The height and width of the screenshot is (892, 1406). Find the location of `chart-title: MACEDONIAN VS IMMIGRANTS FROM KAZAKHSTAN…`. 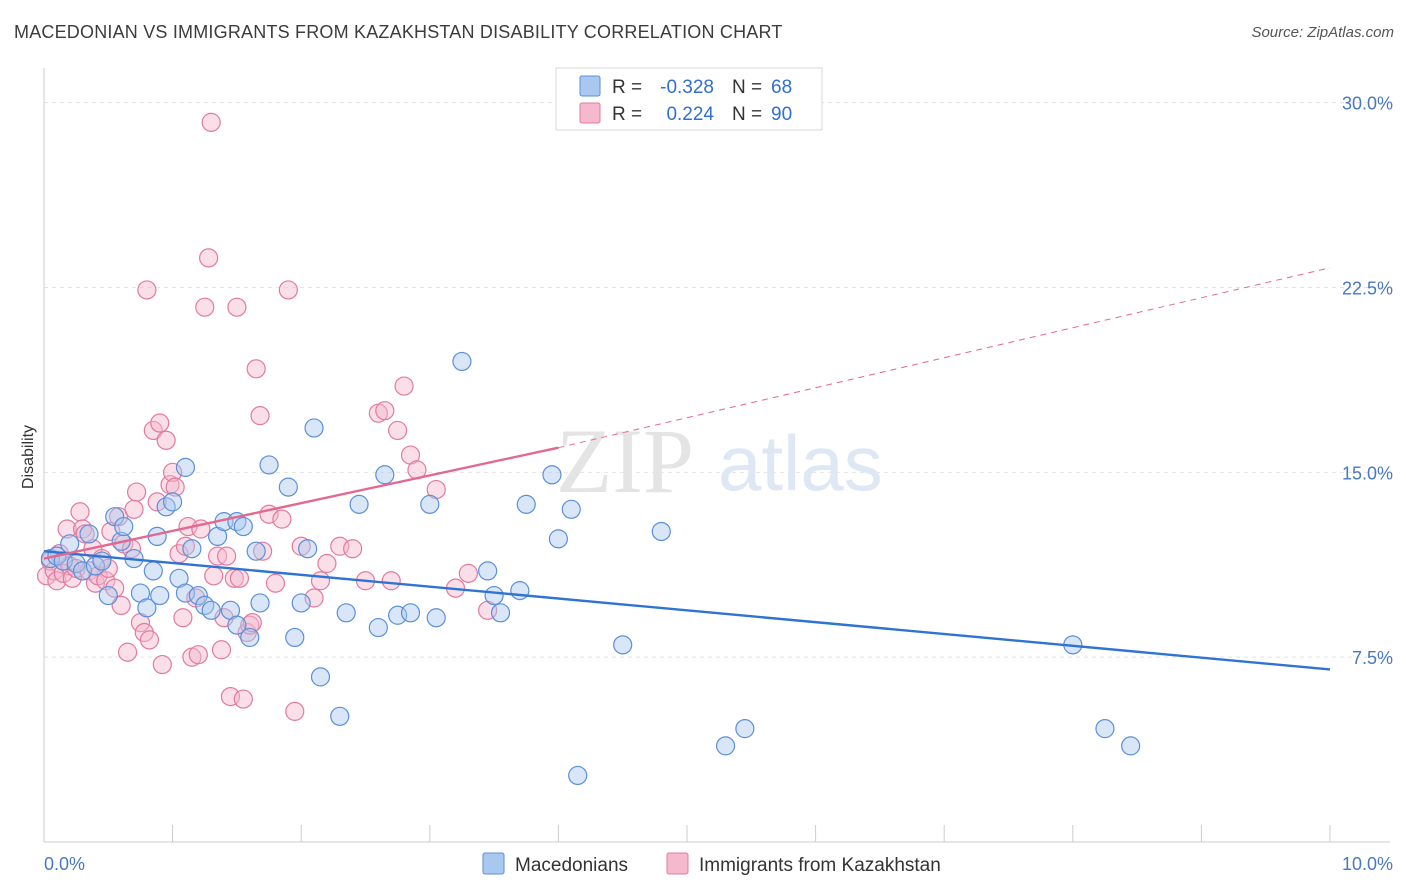

chart-title: MACEDONIAN VS IMMIGRANTS FROM KAZAKHSTAN… is located at coordinates (398, 32).